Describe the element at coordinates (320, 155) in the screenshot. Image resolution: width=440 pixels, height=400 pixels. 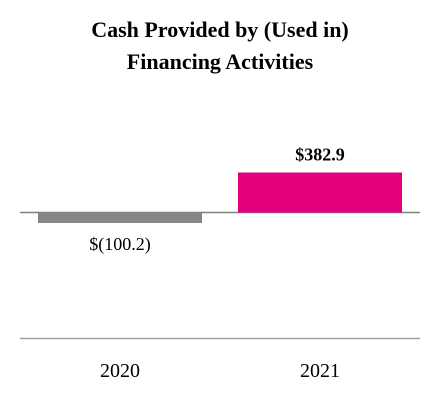
I see `data-label-2021: $382.9` at that location.